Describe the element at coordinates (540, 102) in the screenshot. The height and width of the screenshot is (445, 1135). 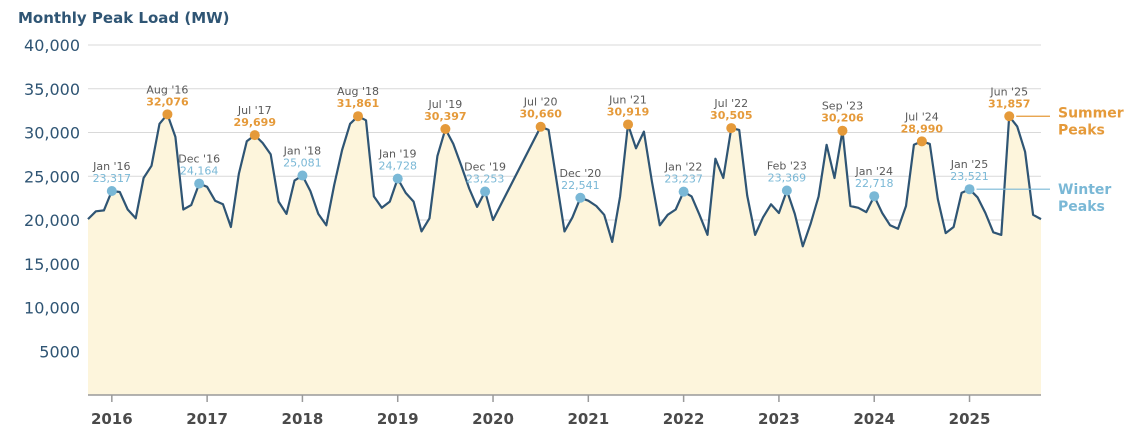
I see `summer-peak-date-label: Jul '20` at that location.